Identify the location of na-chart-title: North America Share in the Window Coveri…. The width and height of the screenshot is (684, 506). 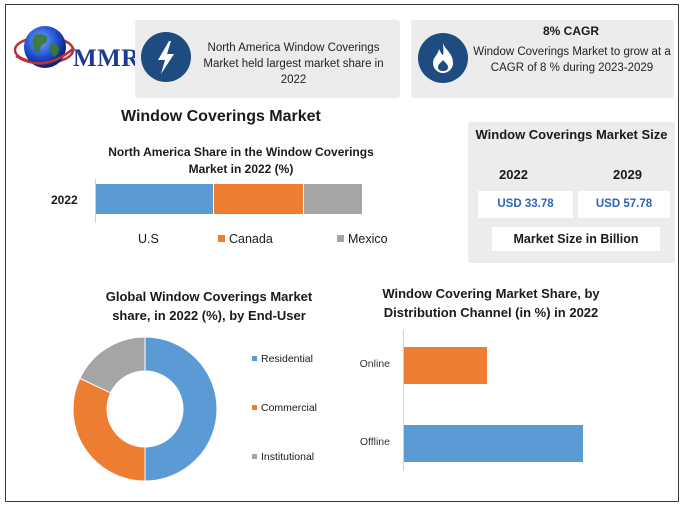
(241, 160).